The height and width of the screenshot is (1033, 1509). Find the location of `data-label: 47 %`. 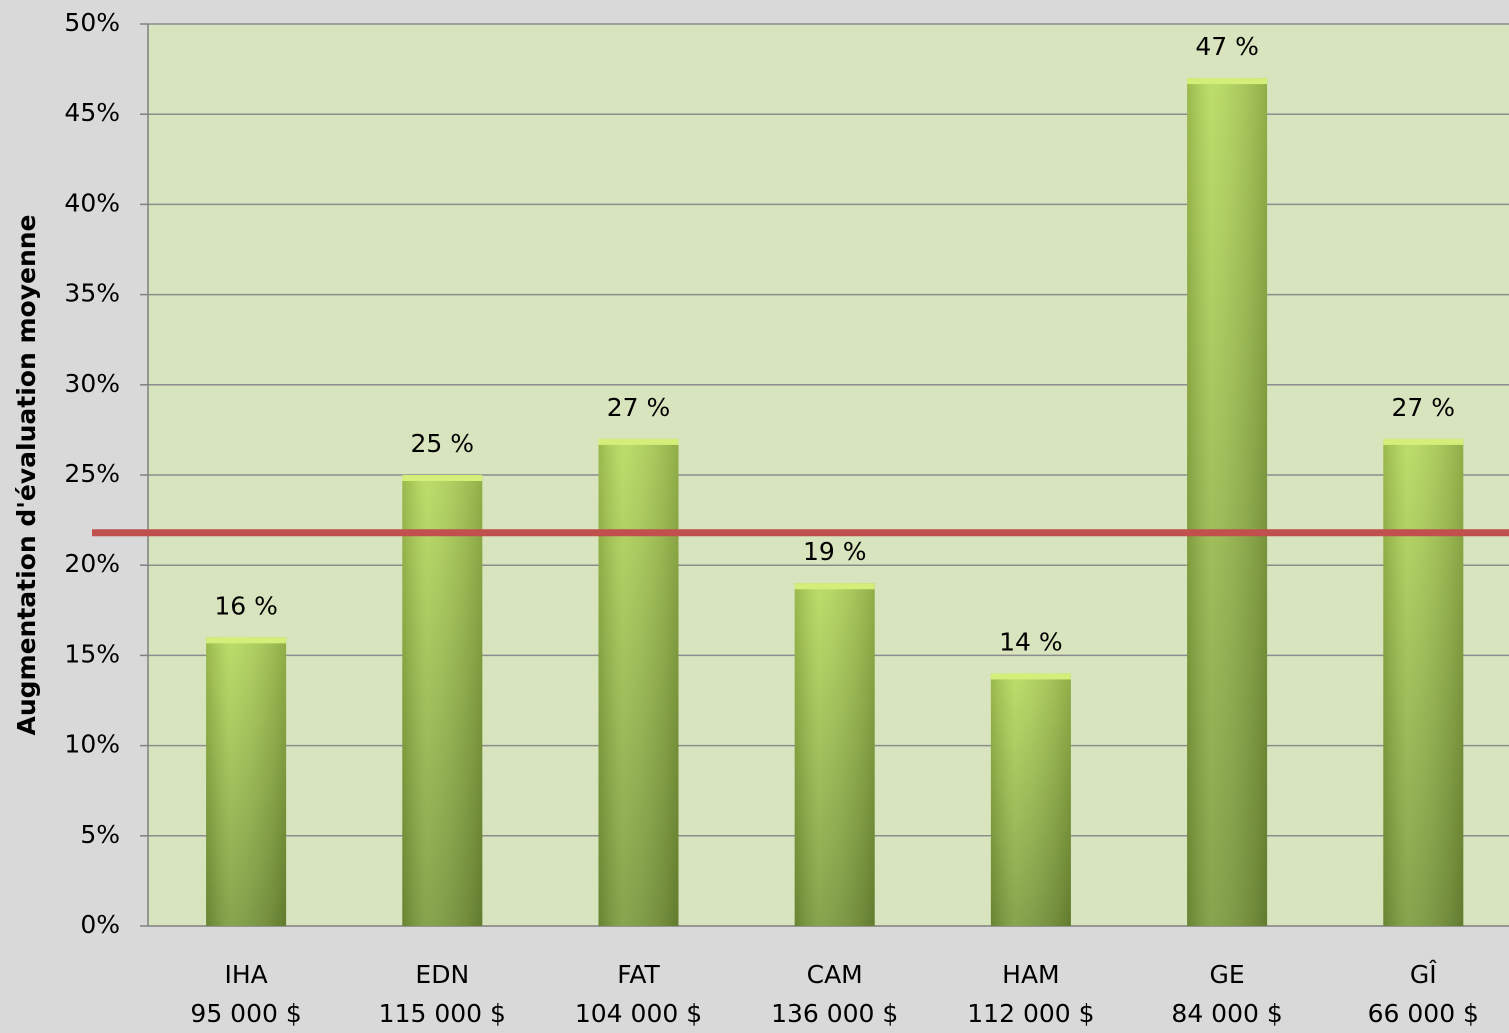

data-label: 47 % is located at coordinates (1227, 46).